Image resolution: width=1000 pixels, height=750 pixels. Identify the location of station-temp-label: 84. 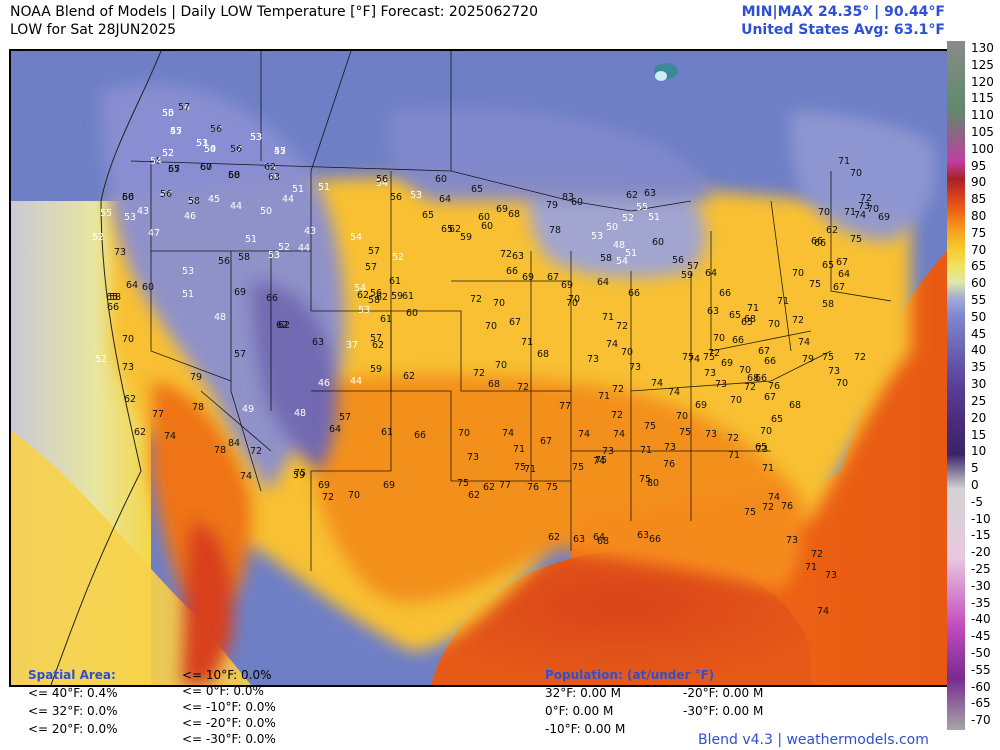
(234, 443).